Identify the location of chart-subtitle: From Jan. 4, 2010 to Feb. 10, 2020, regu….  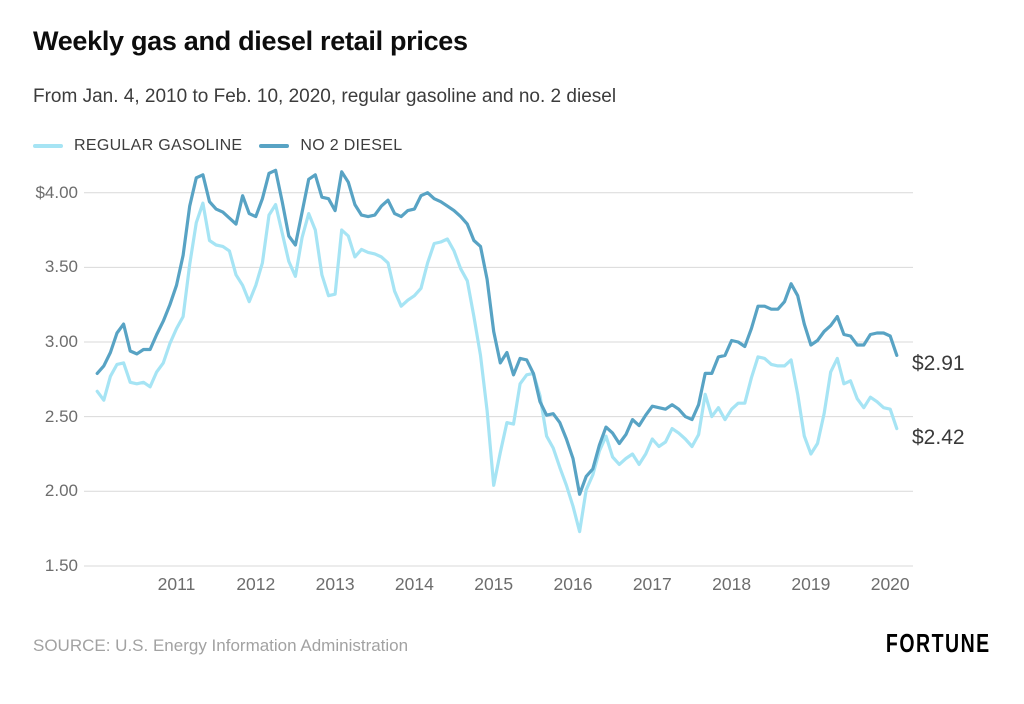
(325, 96).